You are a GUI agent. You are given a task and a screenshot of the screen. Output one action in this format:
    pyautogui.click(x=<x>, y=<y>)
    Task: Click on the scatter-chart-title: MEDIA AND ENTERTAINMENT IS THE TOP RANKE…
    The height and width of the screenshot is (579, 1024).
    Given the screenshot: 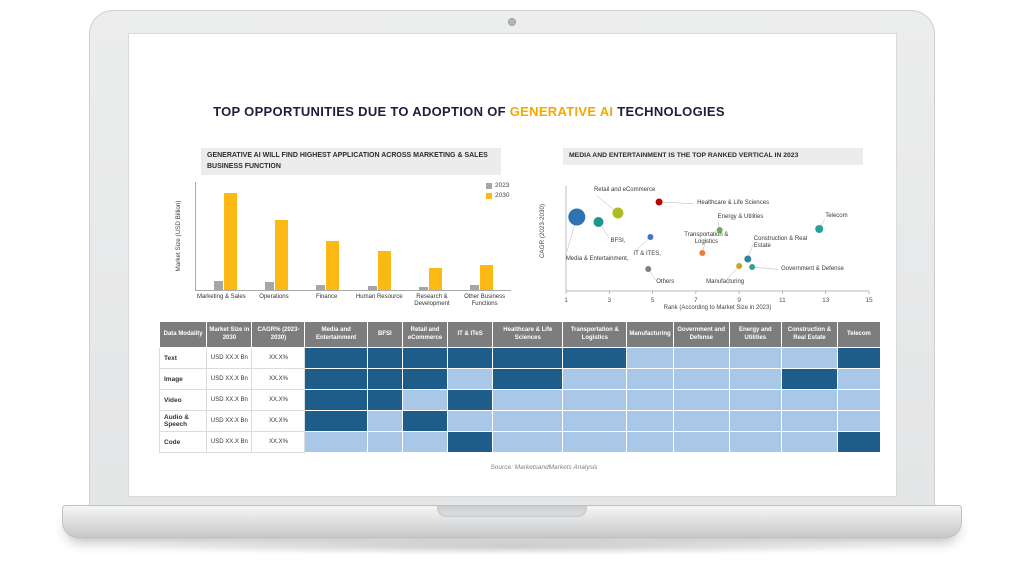 What is the action you would take?
    pyautogui.click(x=713, y=156)
    